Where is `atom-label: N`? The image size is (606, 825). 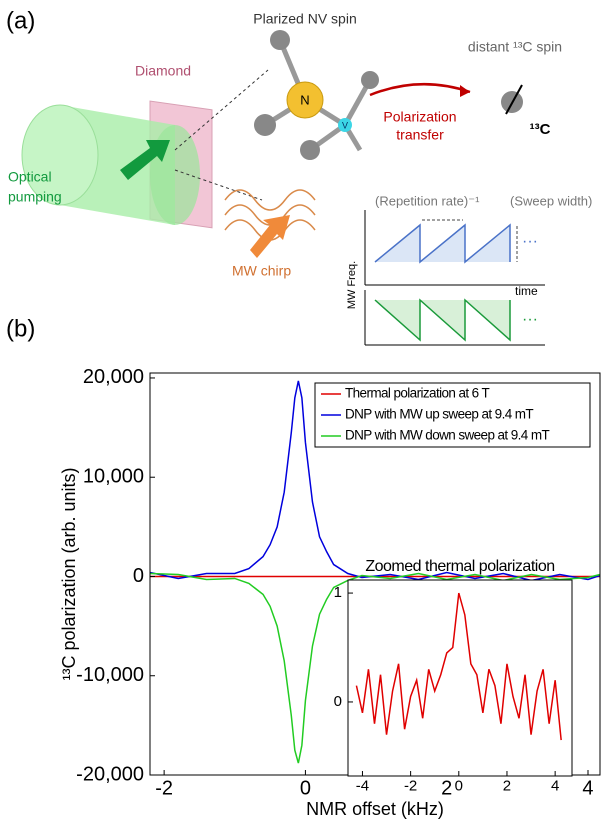 atom-label: N is located at coordinates (304, 99).